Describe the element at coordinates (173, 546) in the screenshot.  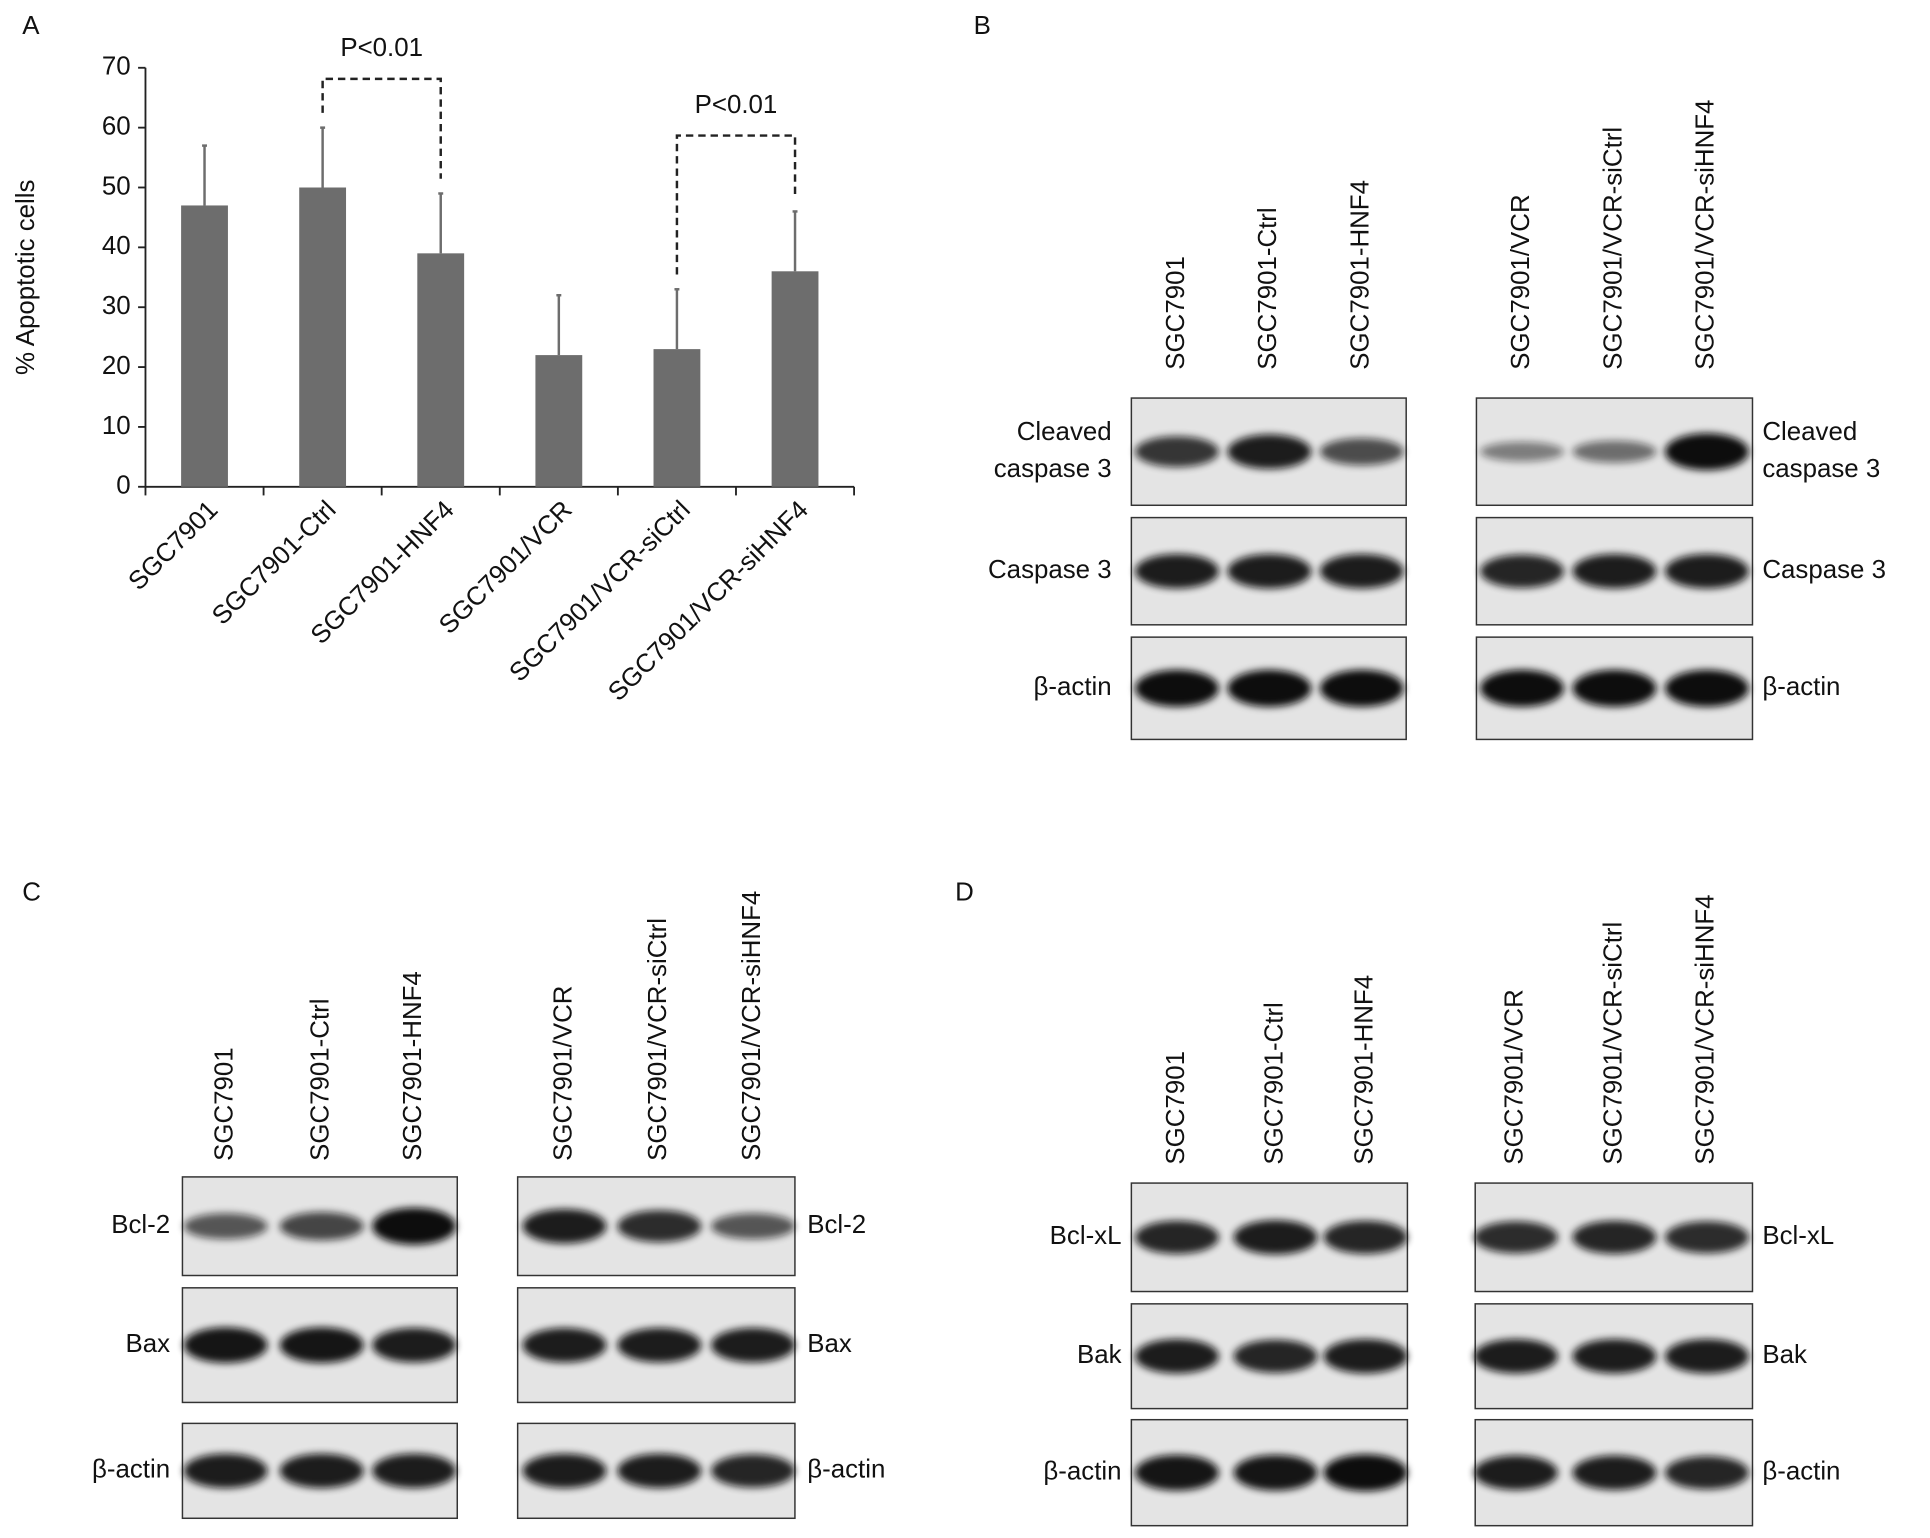
I see `x-tick-label: SGC7901` at that location.